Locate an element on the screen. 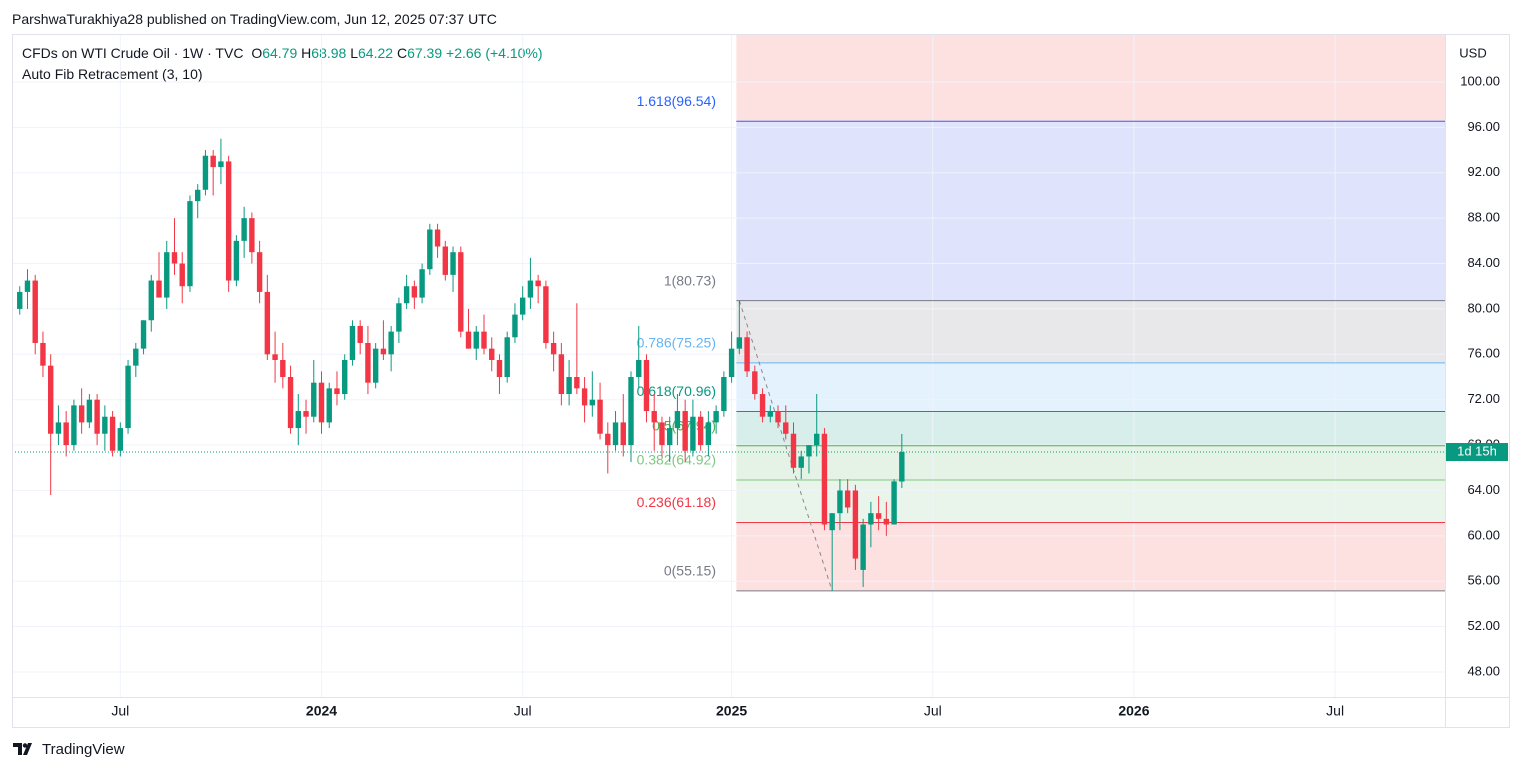 Image resolution: width=1524 pixels, height=772 pixels. fib-label: 1(80.73) is located at coordinates (690, 280).